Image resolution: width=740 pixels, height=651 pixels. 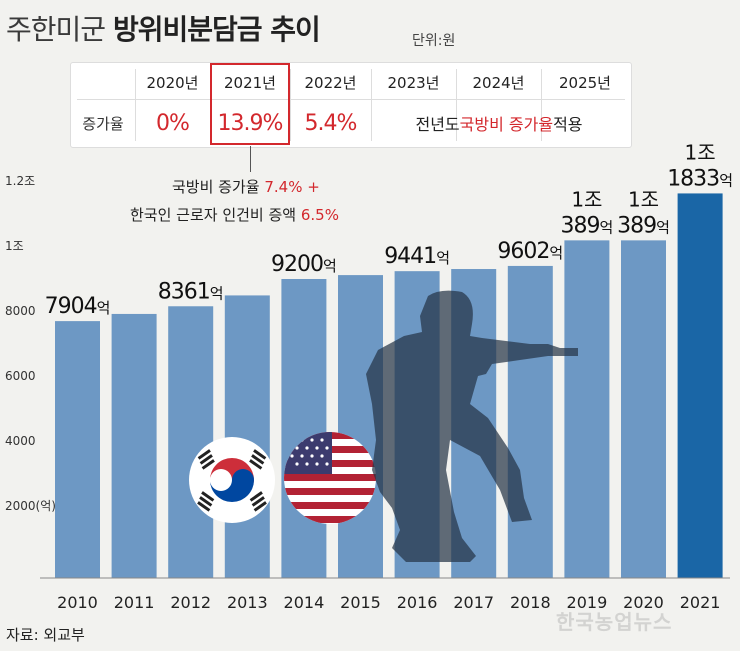 I want to click on value-label: 9441억, so click(x=417, y=256).